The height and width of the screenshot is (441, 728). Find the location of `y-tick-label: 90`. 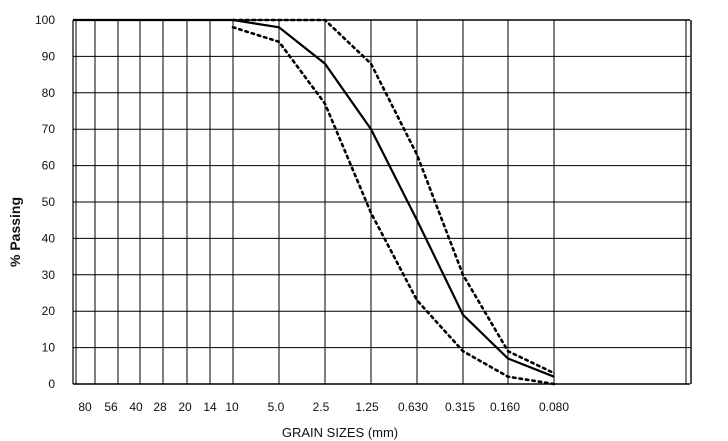

y-tick-label: 90 is located at coordinates (49, 56).